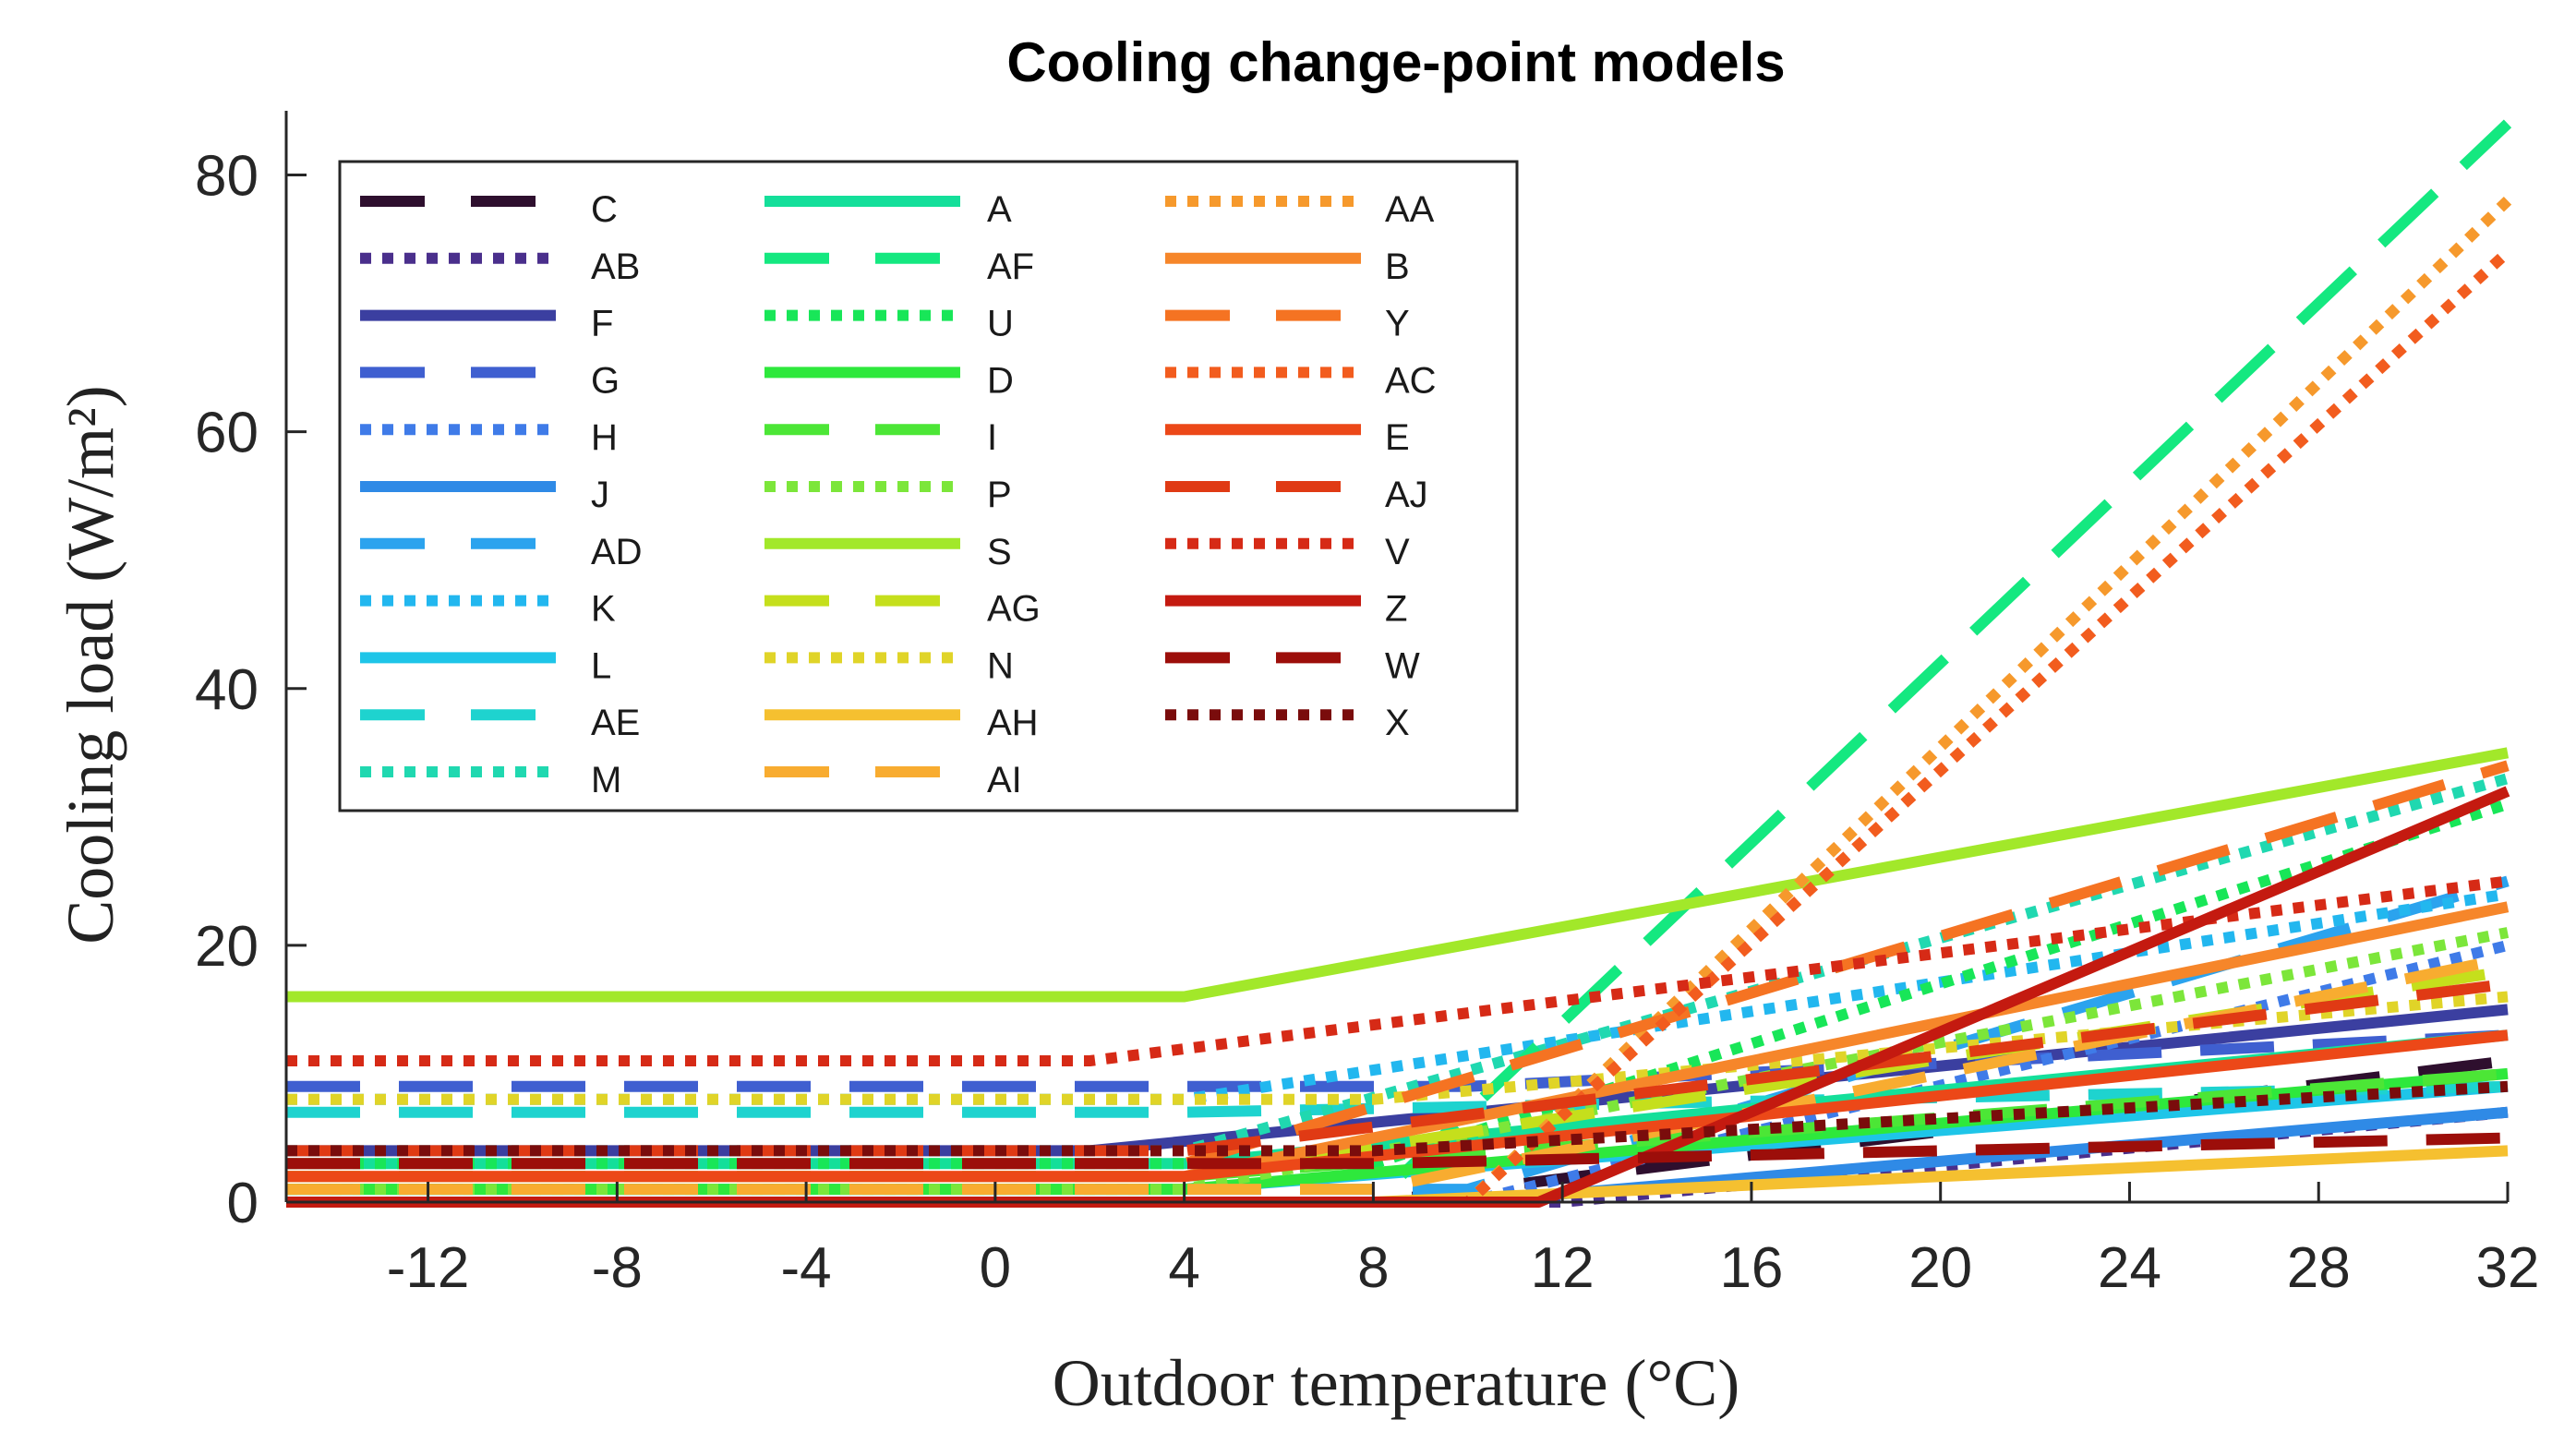 The image size is (2576, 1456). Describe the element at coordinates (1397, 552) in the screenshot. I see `legend-label: V` at that location.